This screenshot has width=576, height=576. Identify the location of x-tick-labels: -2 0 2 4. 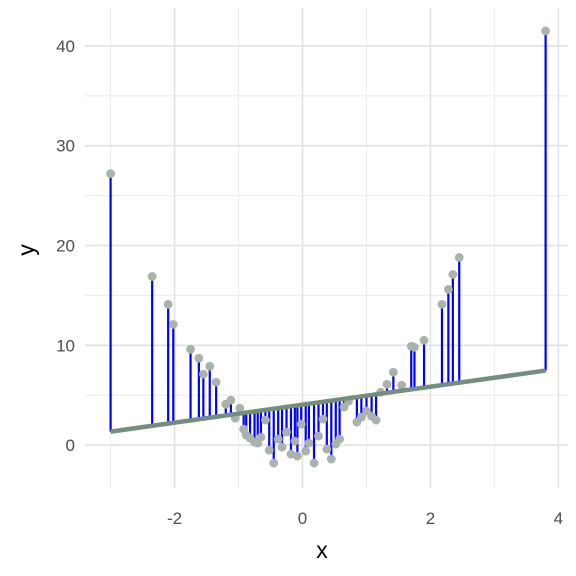
(365, 518).